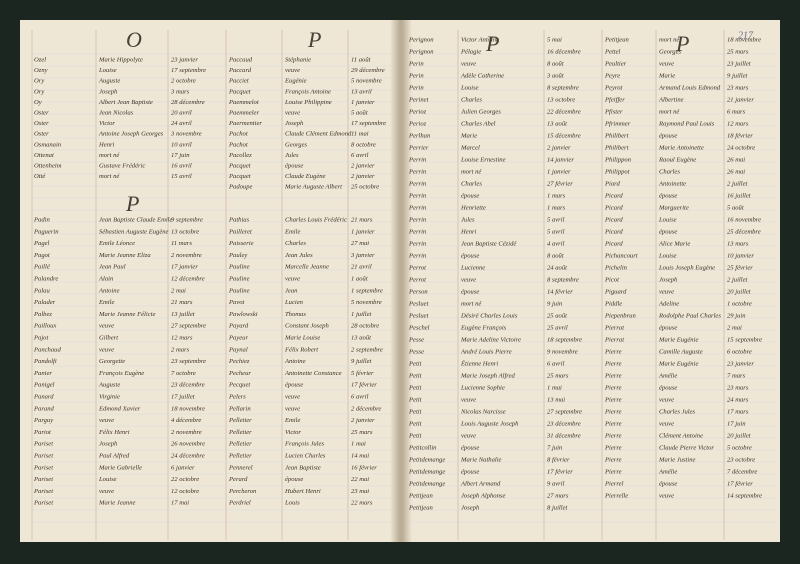 The width and height of the screenshot is (800, 564). Describe the element at coordinates (109, 290) in the screenshot. I see `given-name: Antoine` at that location.